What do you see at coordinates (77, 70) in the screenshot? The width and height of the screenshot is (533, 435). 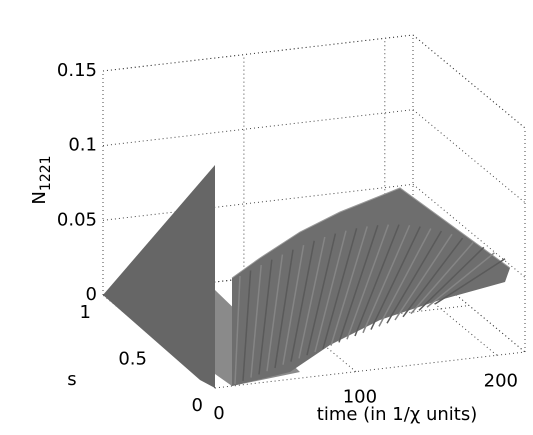 I see `z-tick-label: 0.15` at bounding box center [77, 70].